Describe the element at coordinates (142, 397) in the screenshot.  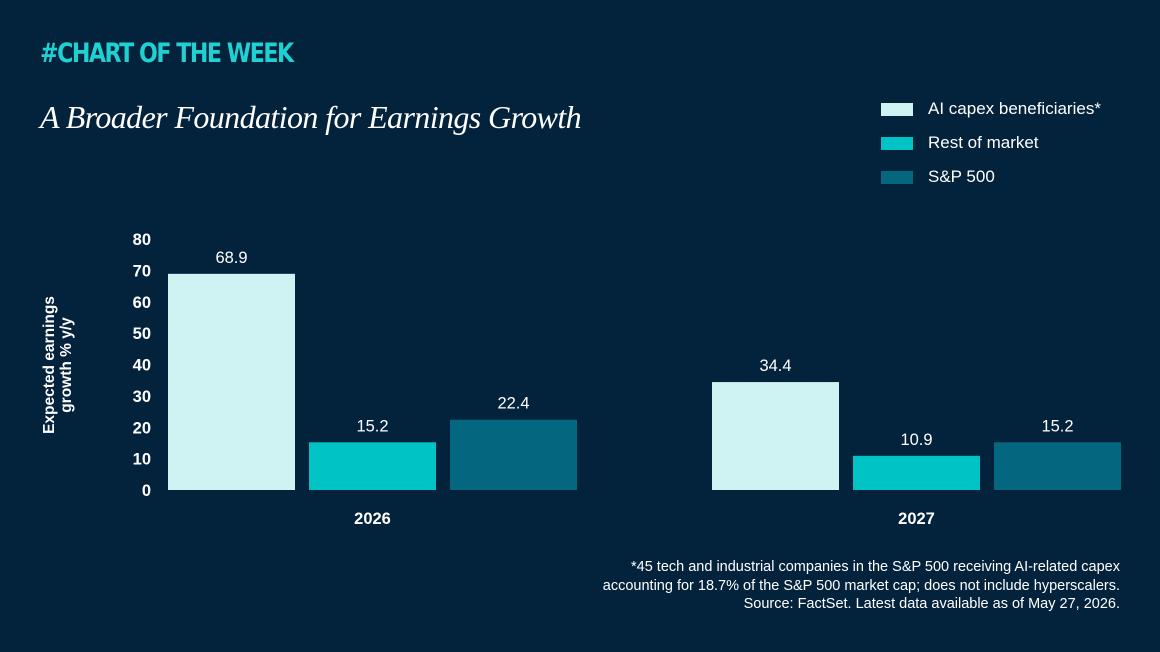
I see `y-tick-label: 30` at that location.